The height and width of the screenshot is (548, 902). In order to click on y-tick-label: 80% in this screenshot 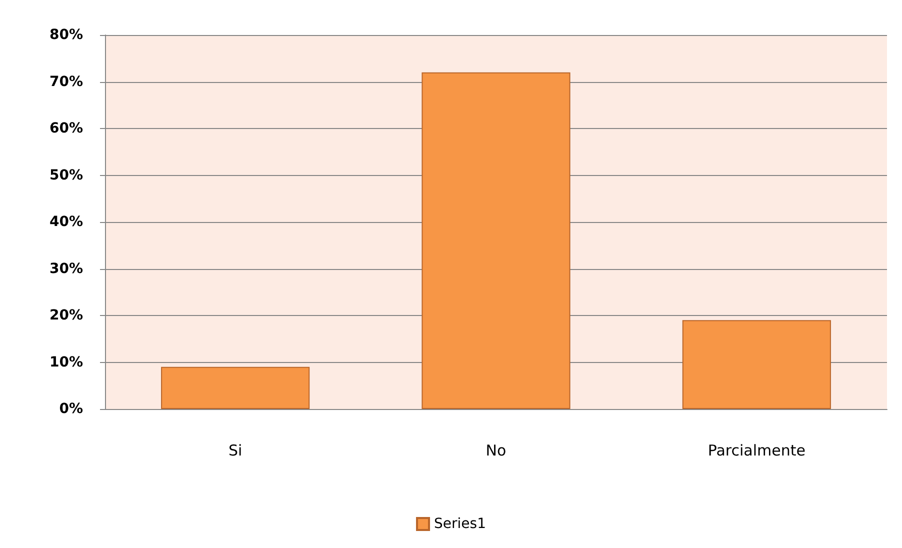, I will do `click(66, 35)`.